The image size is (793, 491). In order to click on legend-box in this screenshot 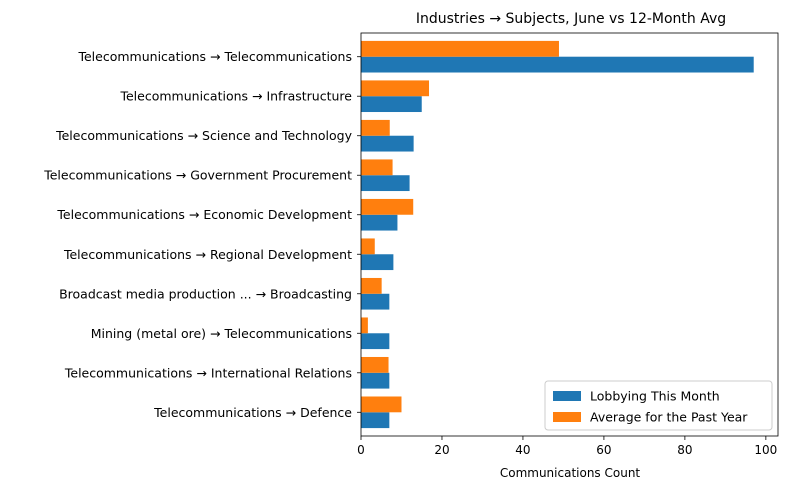, I will do `click(658, 405)`.